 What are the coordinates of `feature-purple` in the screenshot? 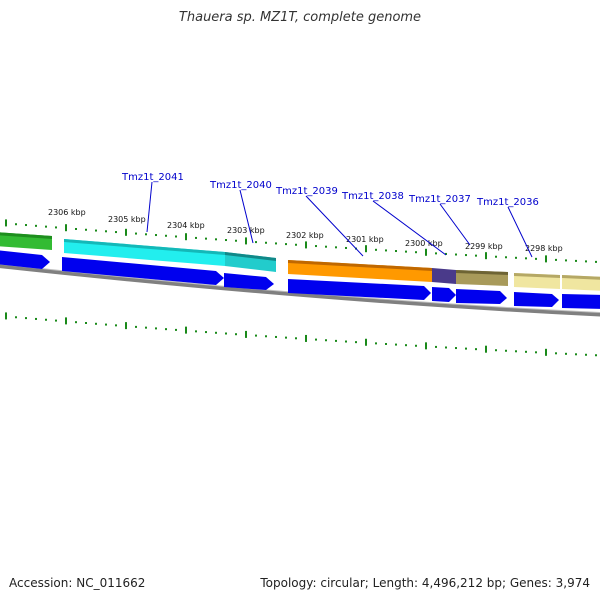 It's located at (444, 276).